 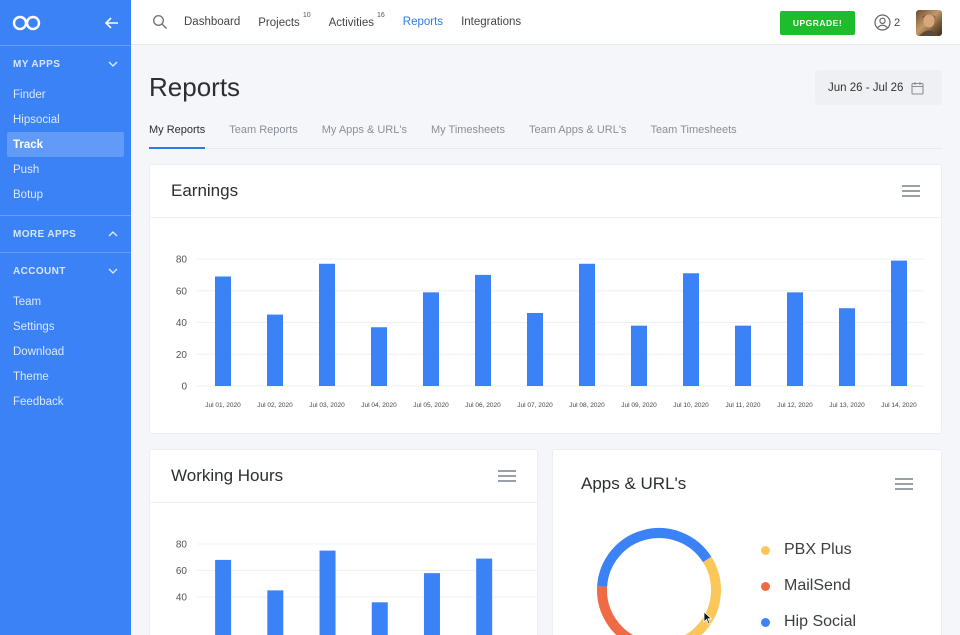 What do you see at coordinates (380, 15) in the screenshot?
I see `nav-count-badge: 16` at bounding box center [380, 15].